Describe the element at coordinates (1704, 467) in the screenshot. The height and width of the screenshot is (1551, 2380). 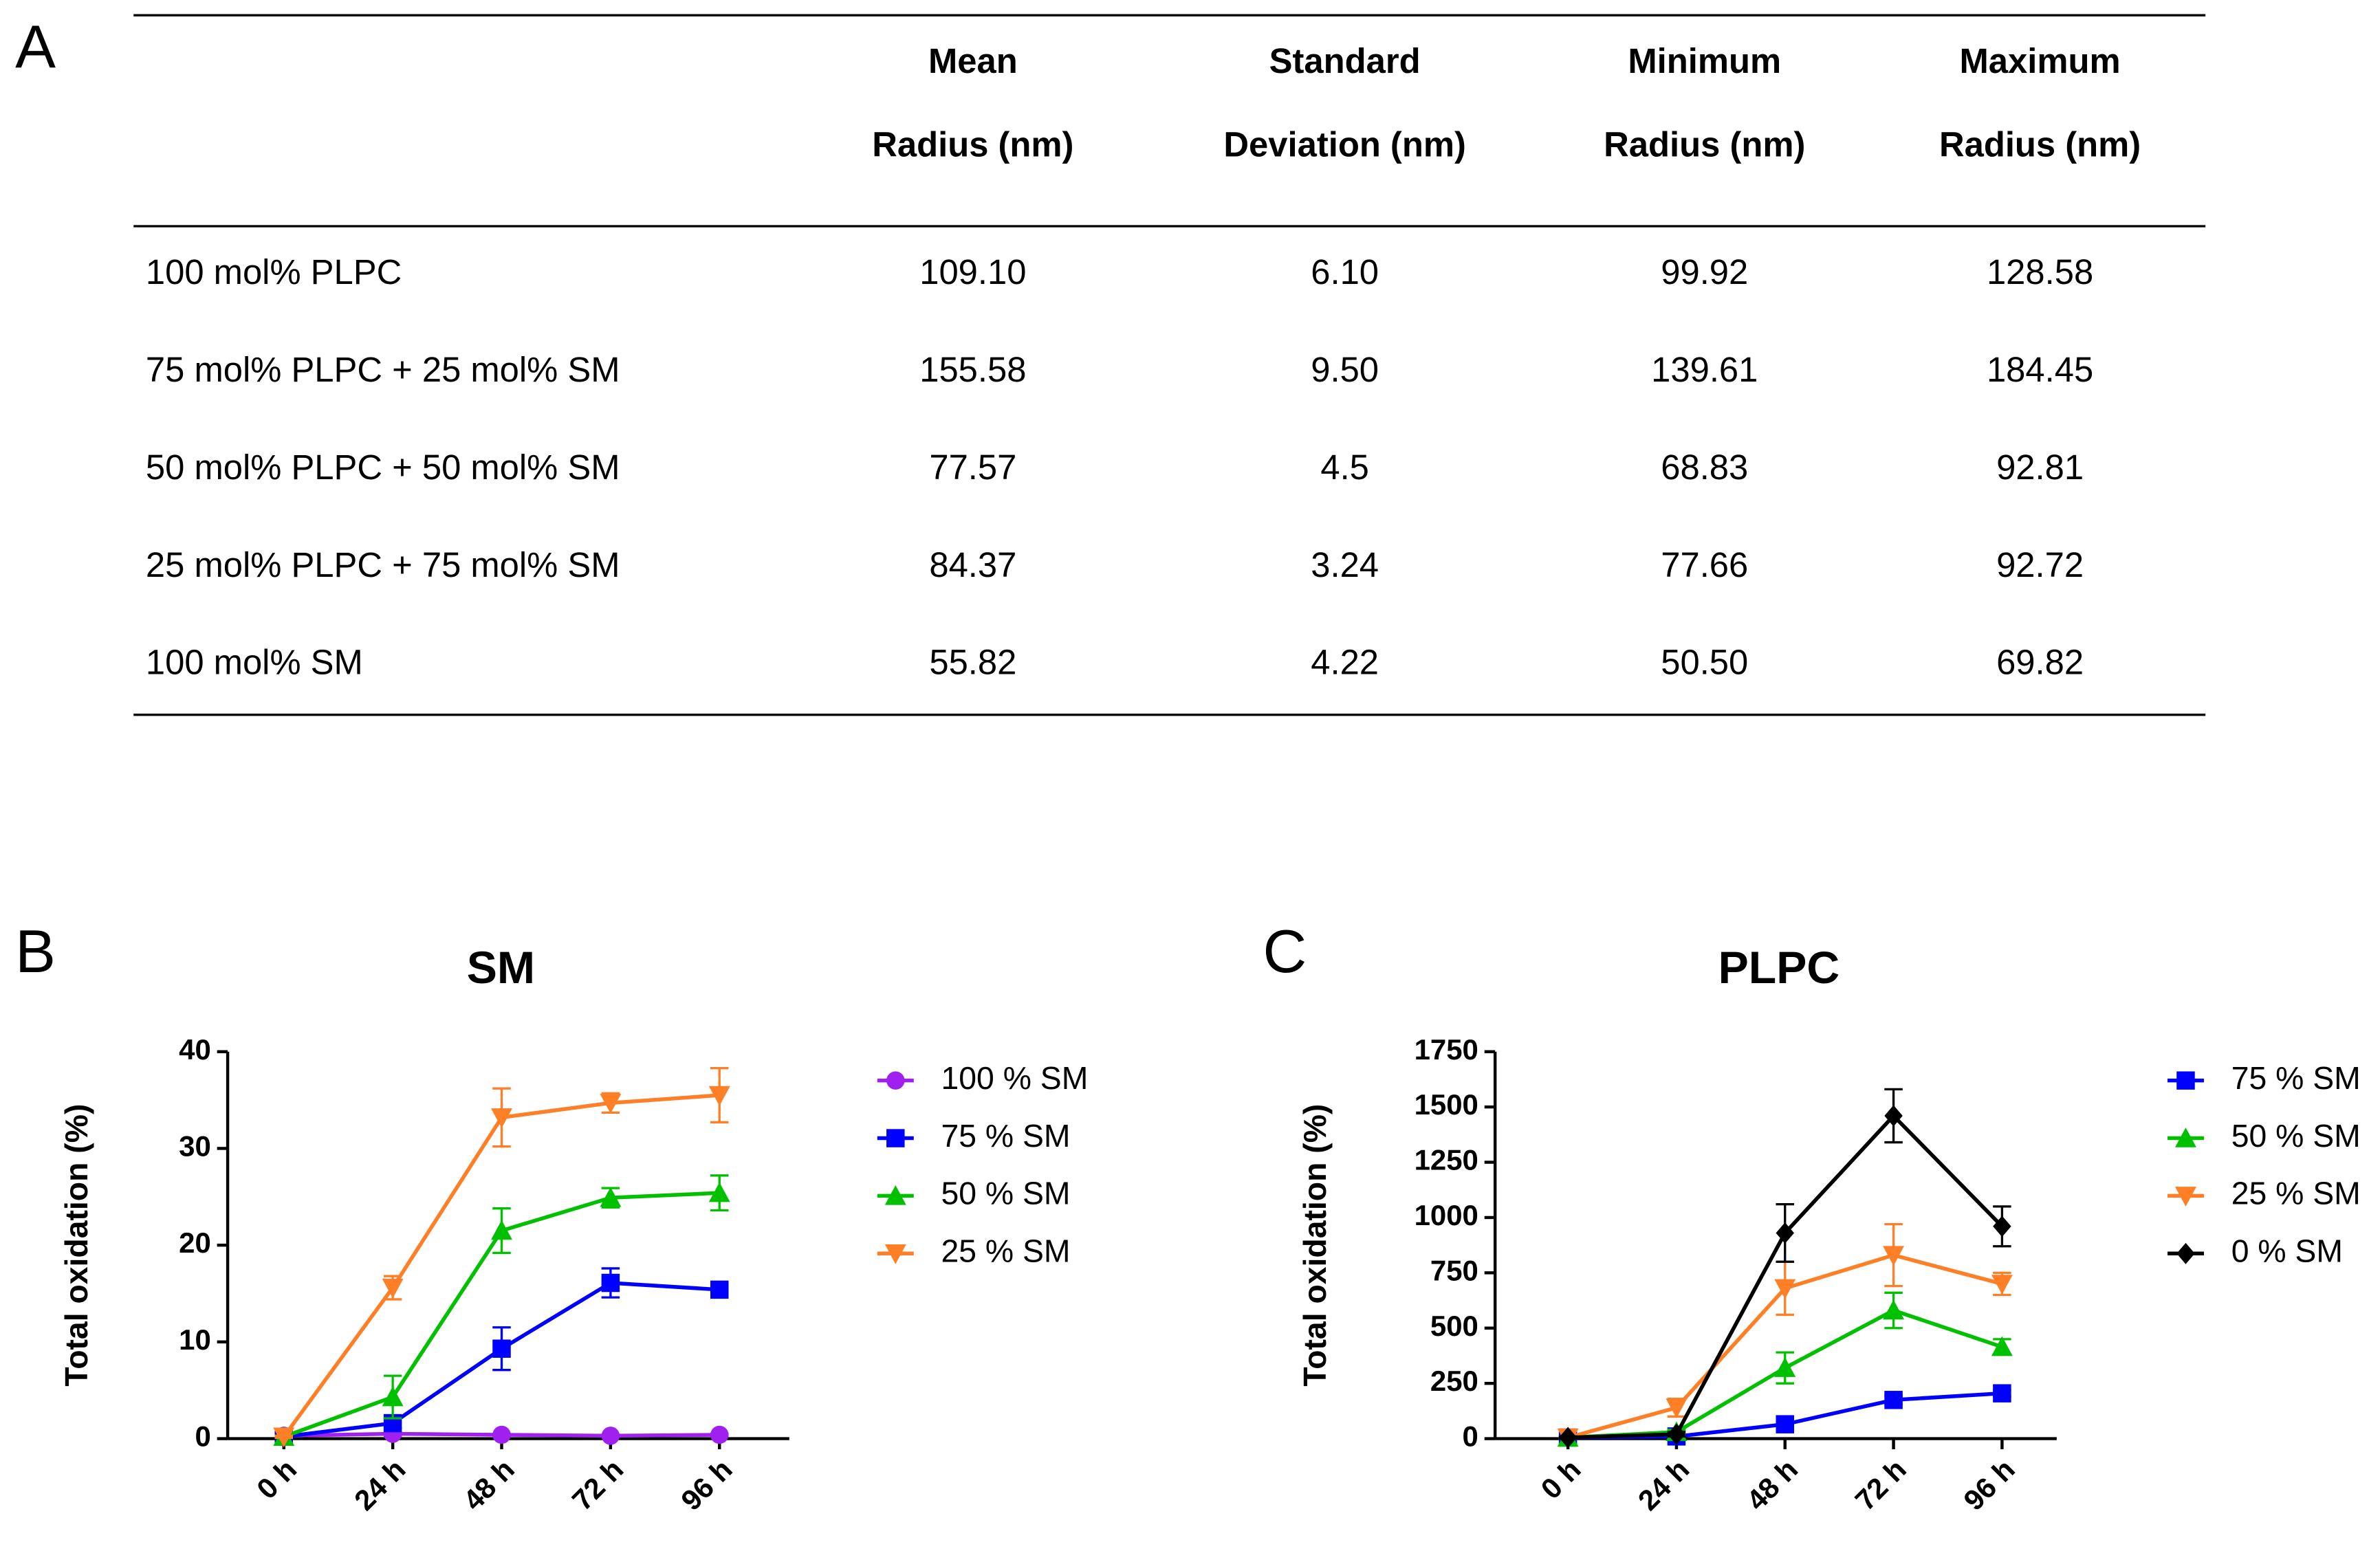
I see `table-cell: 68.83` at that location.